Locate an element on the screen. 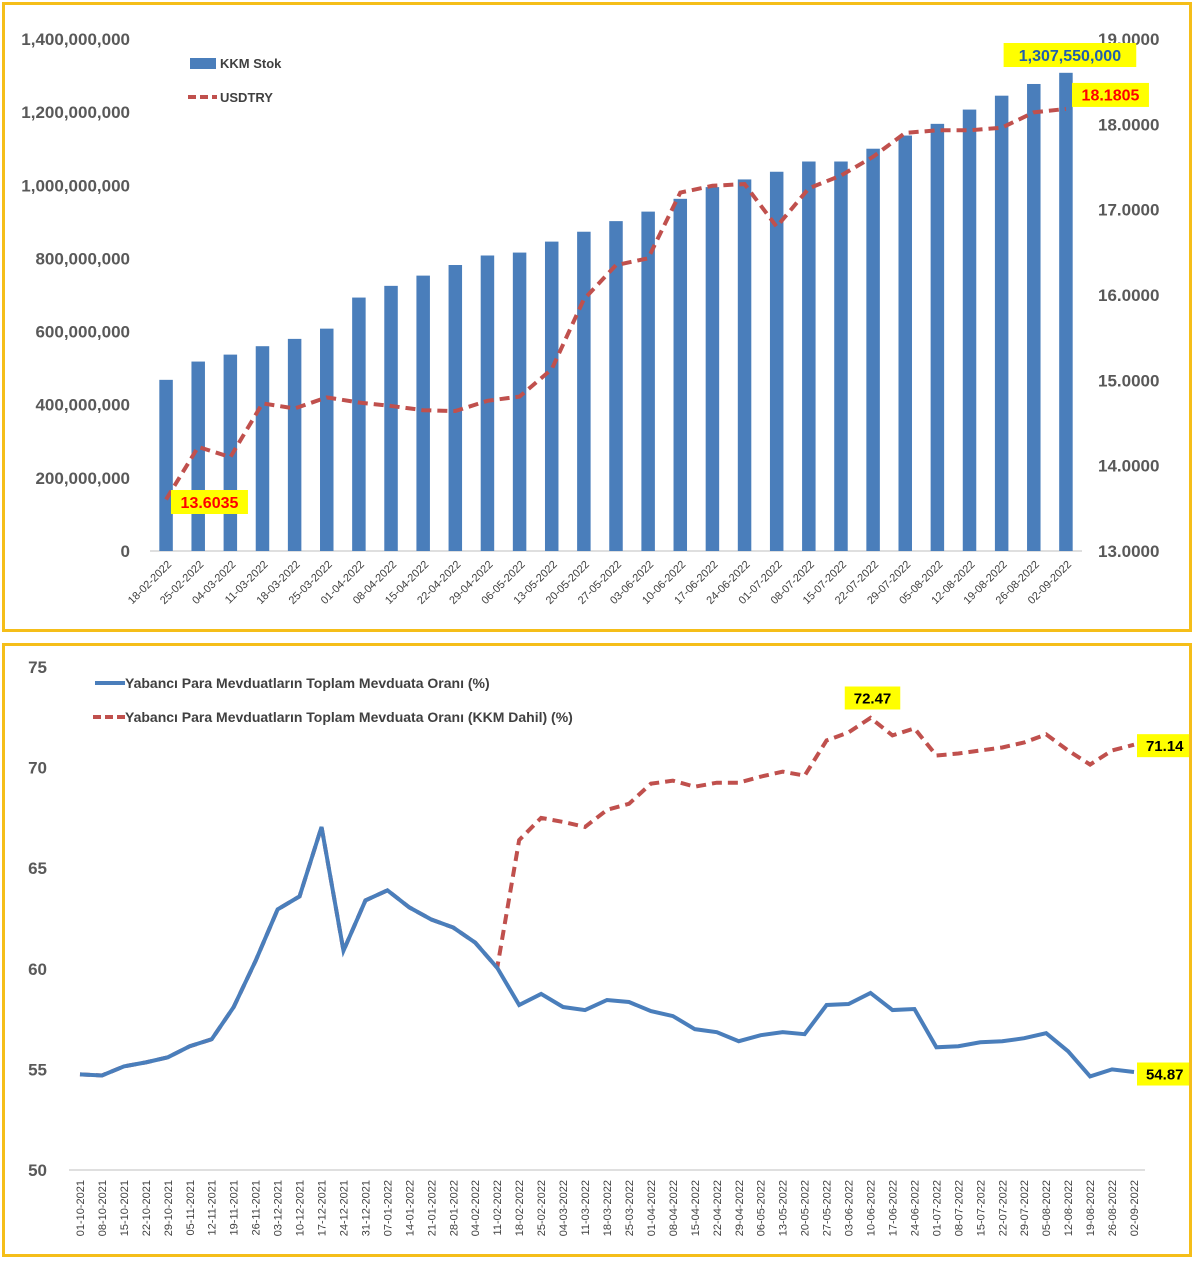 The height and width of the screenshot is (1261, 1200). kkm-dahil-last-value-label: 71.14 is located at coordinates (1163, 746).